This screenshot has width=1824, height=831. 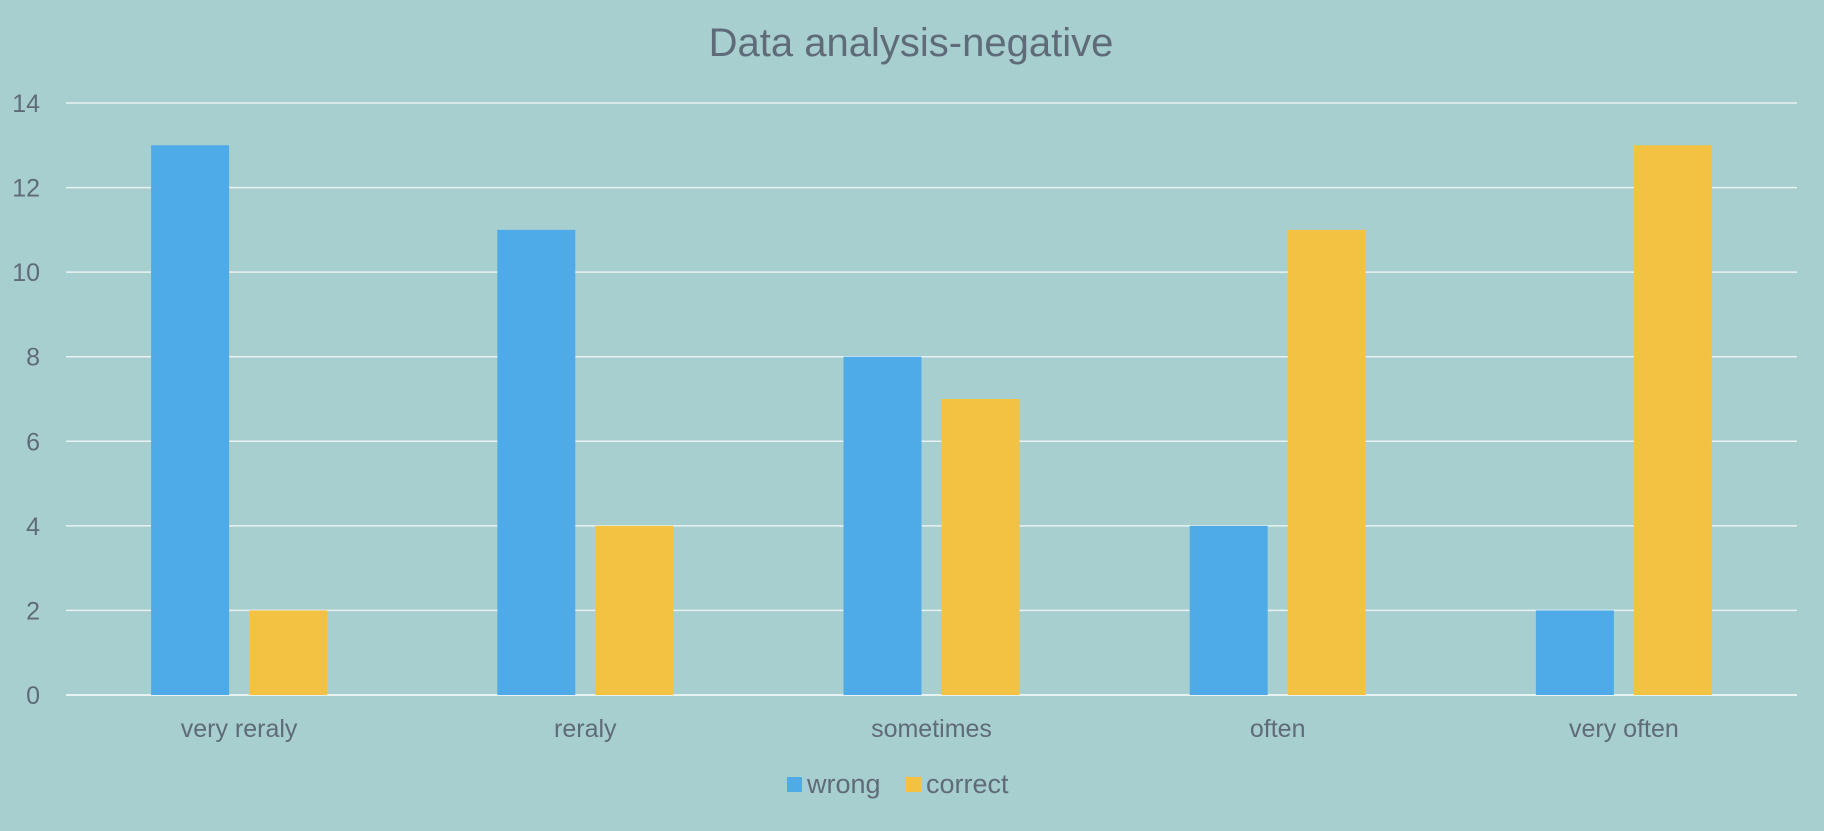 I want to click on legend: wrong correct, so click(x=898, y=784).